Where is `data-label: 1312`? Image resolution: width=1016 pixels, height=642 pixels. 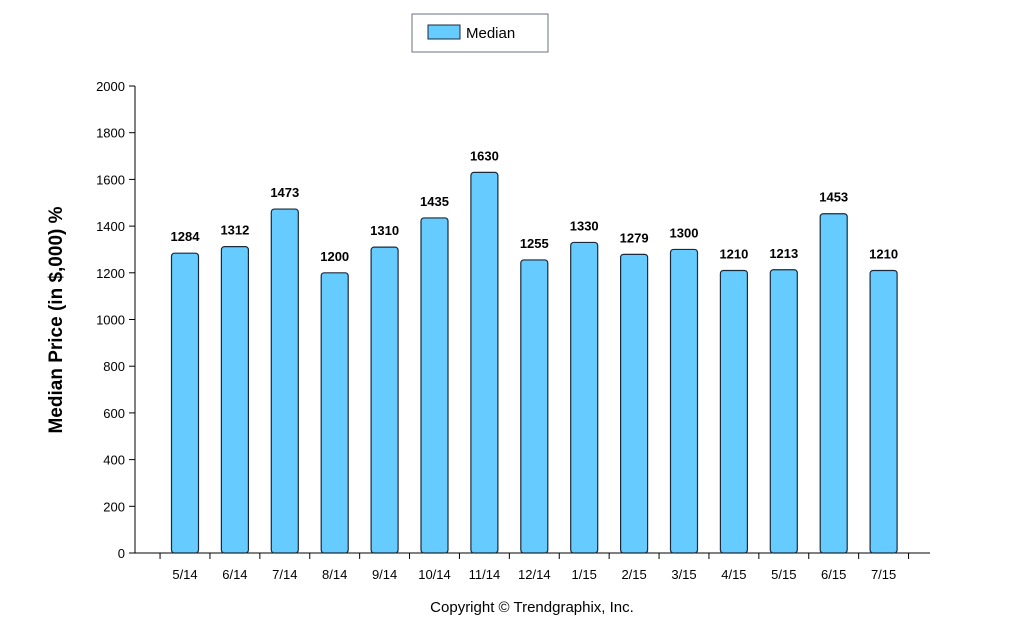
data-label: 1312 is located at coordinates (234, 230).